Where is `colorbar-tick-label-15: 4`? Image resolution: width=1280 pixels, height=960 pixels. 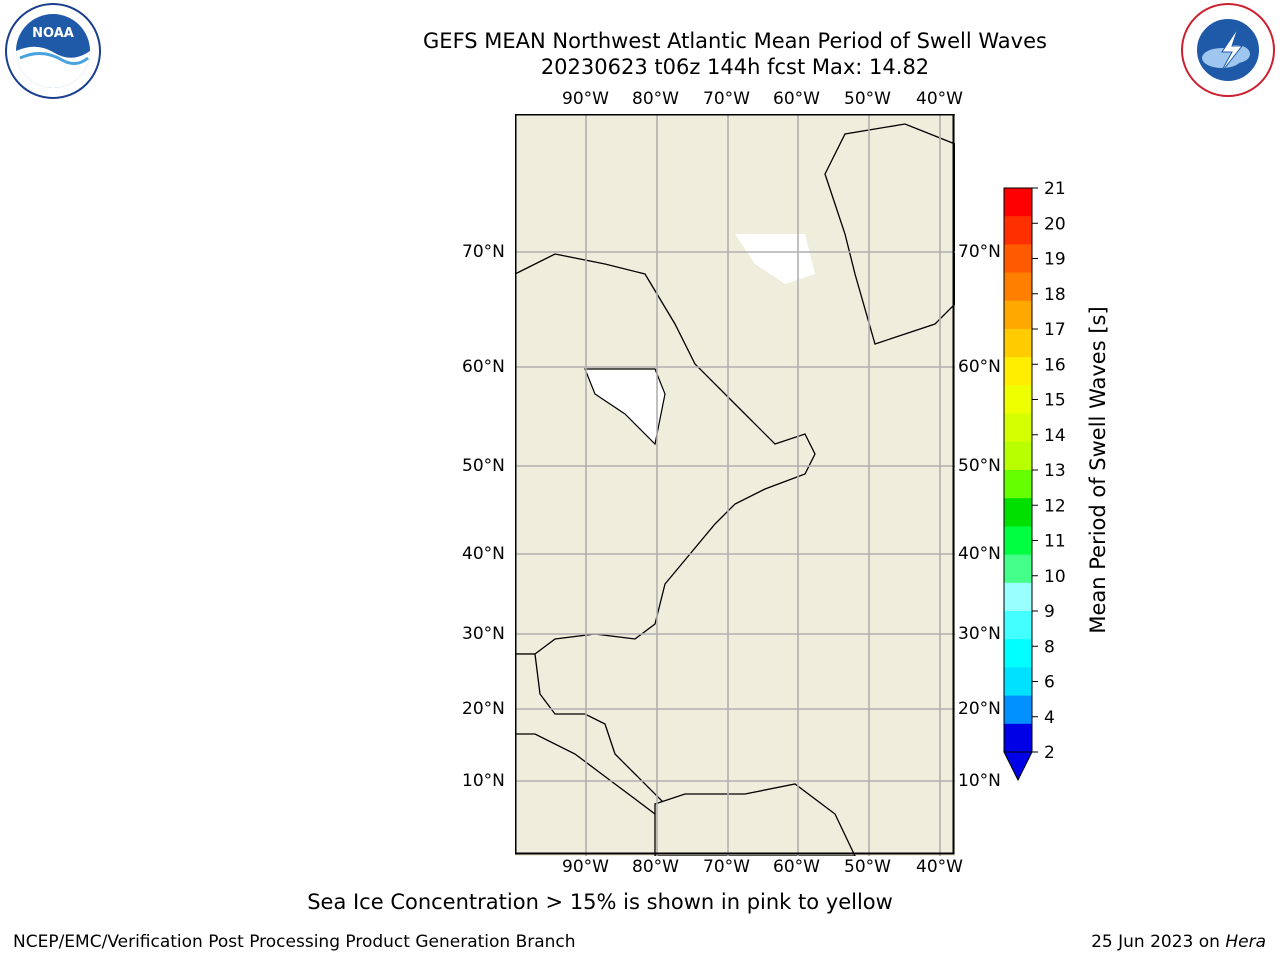 colorbar-tick-label-15: 4 is located at coordinates (1049, 718).